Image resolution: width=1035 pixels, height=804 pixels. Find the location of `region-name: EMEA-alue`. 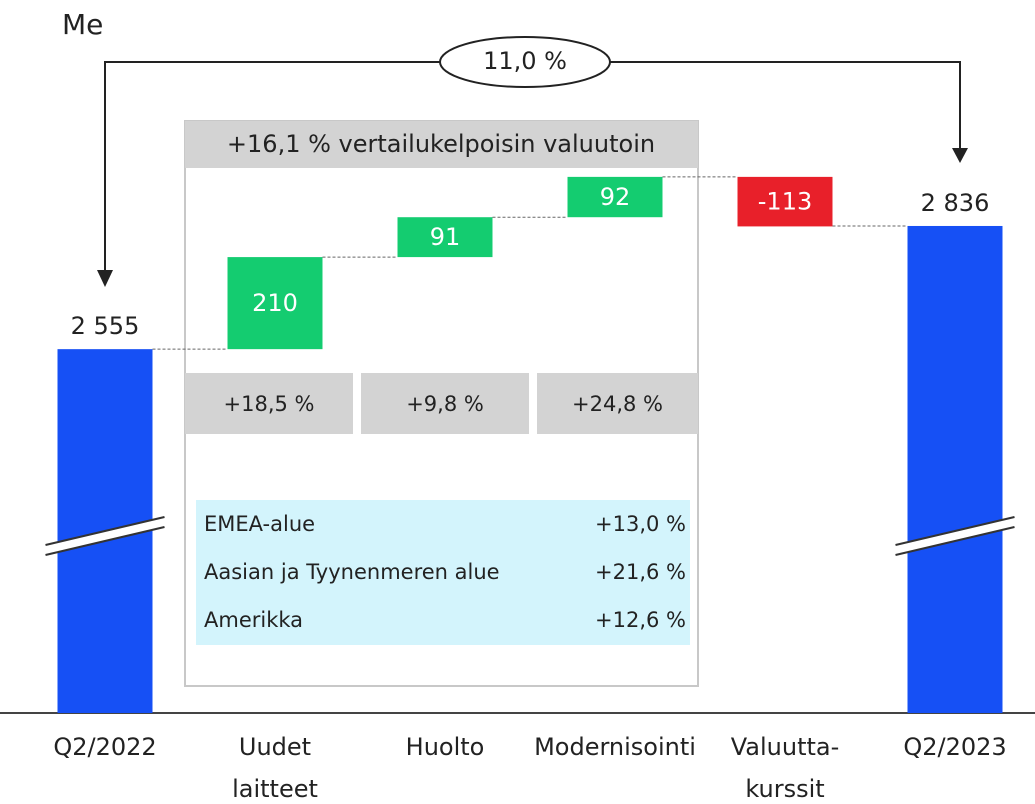

region-name: EMEA-alue is located at coordinates (259, 524).